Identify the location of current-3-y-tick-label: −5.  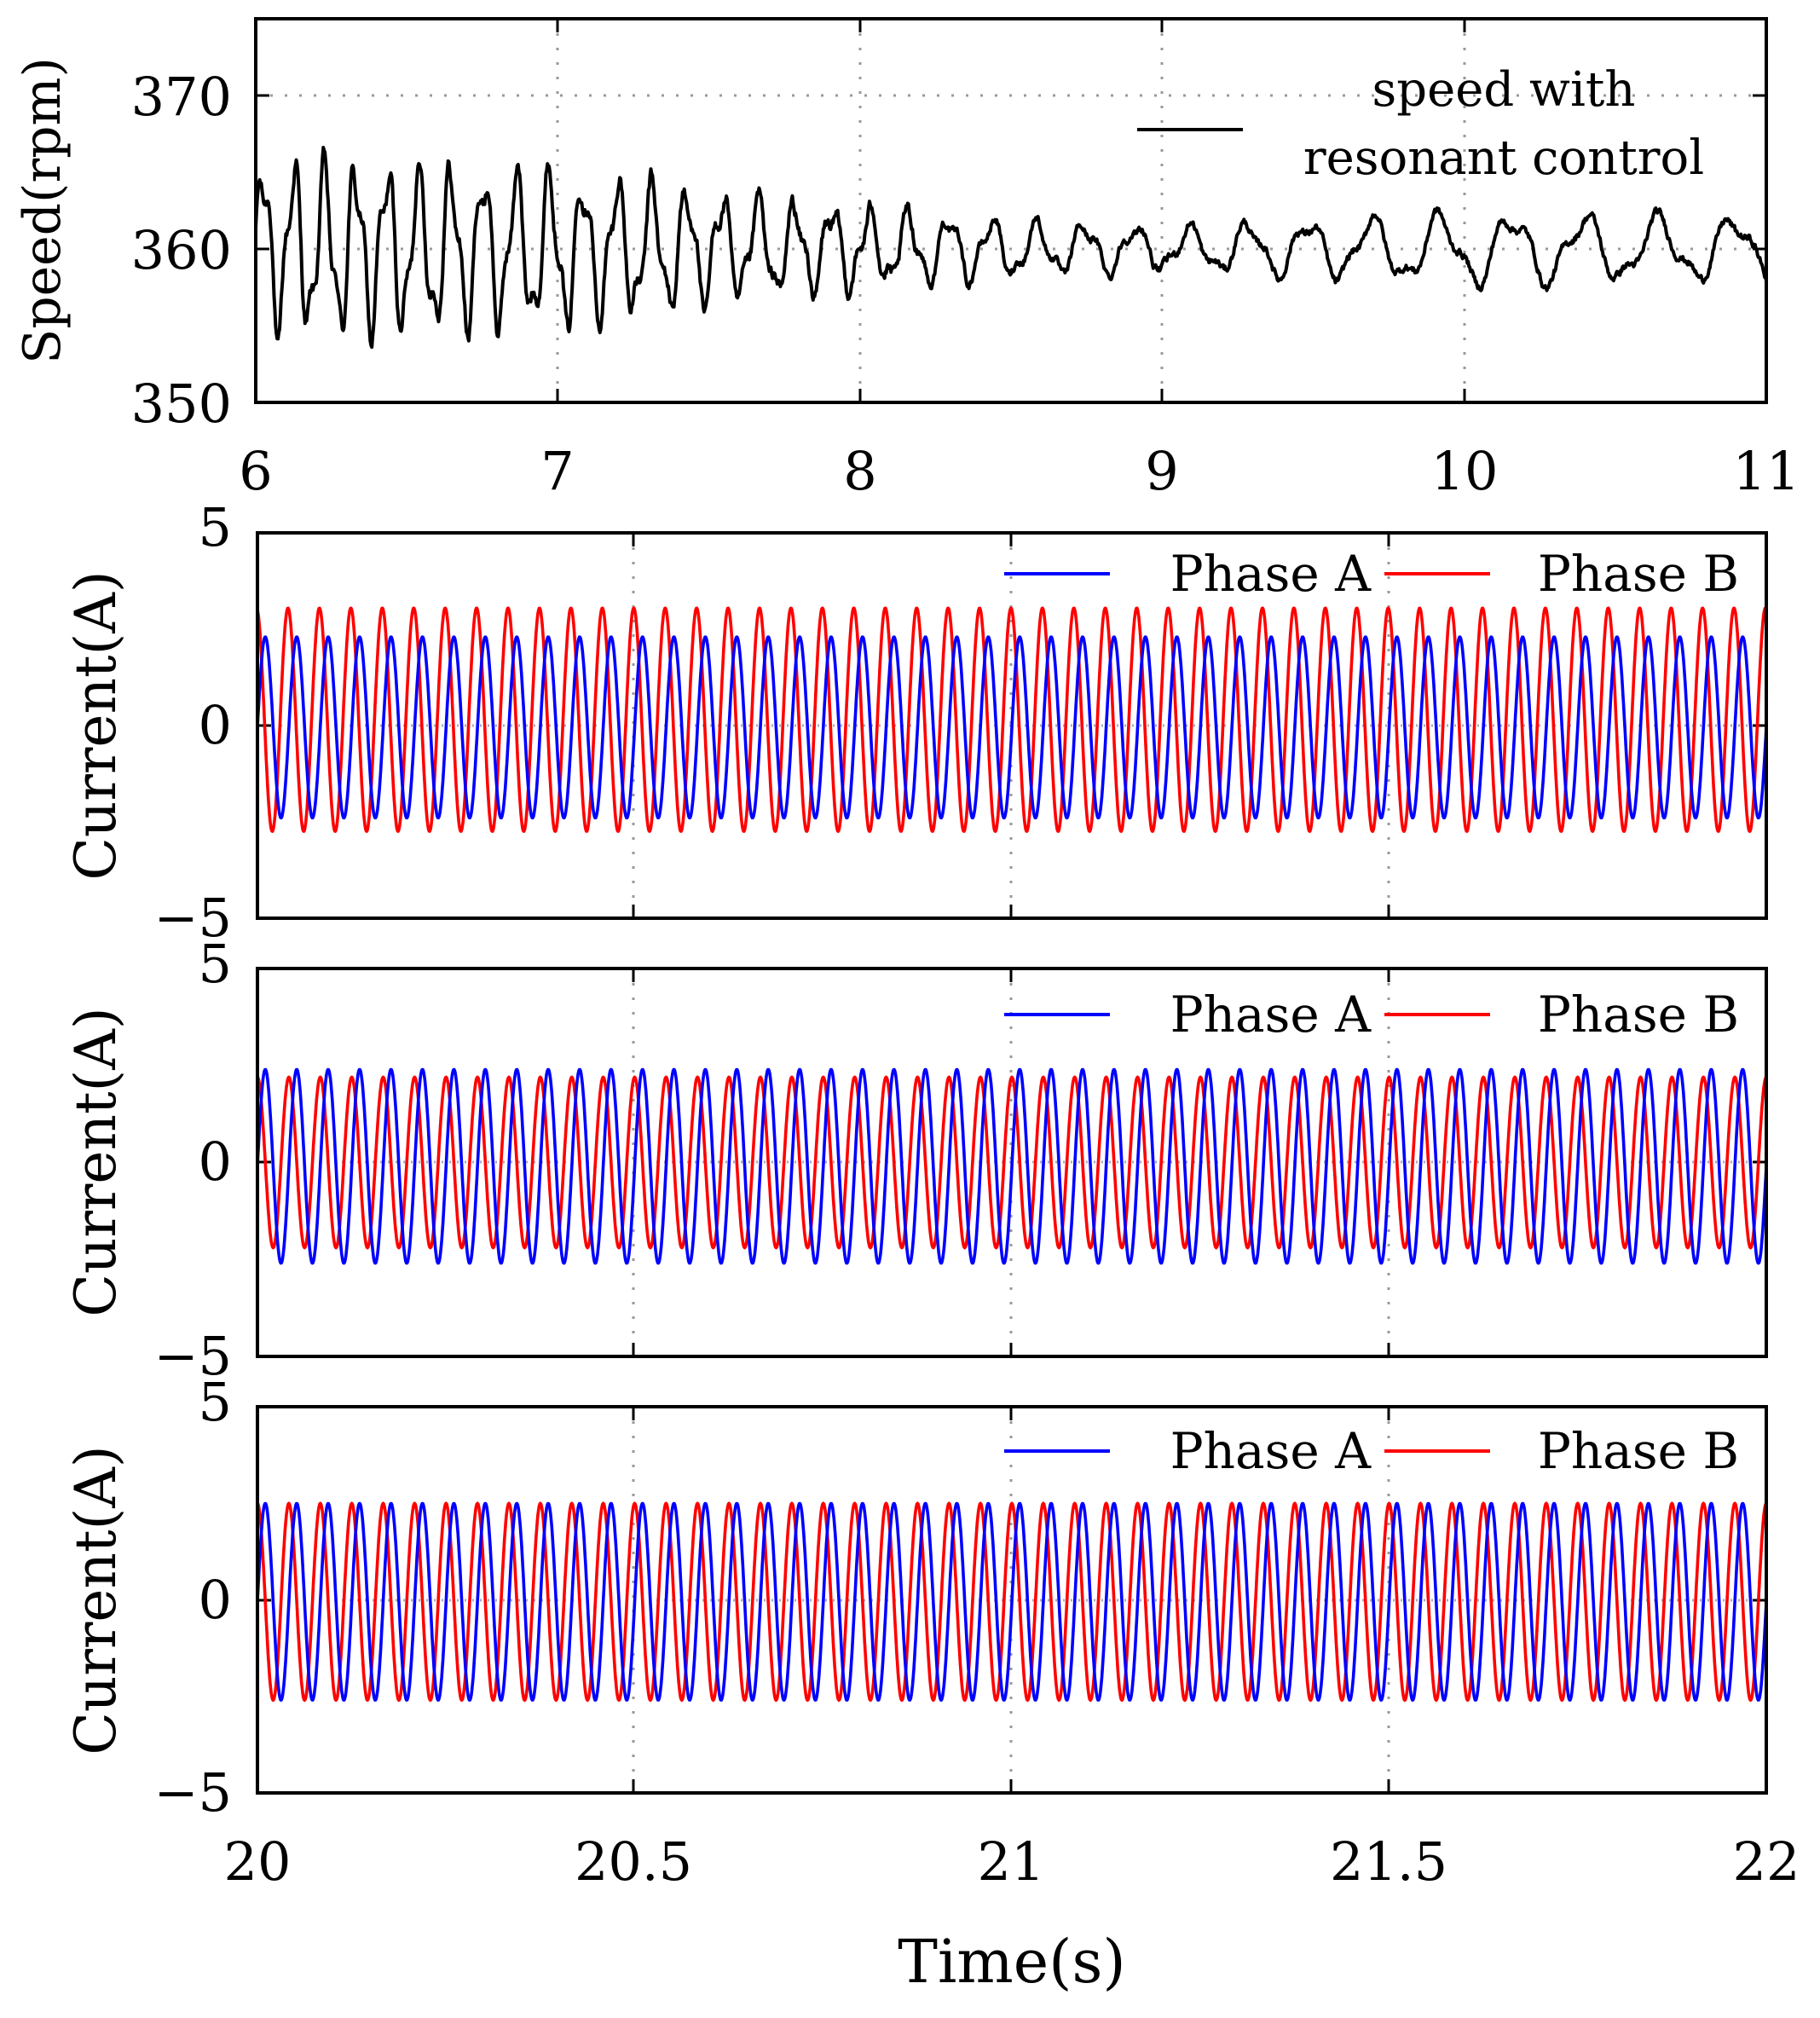
(193, 1792).